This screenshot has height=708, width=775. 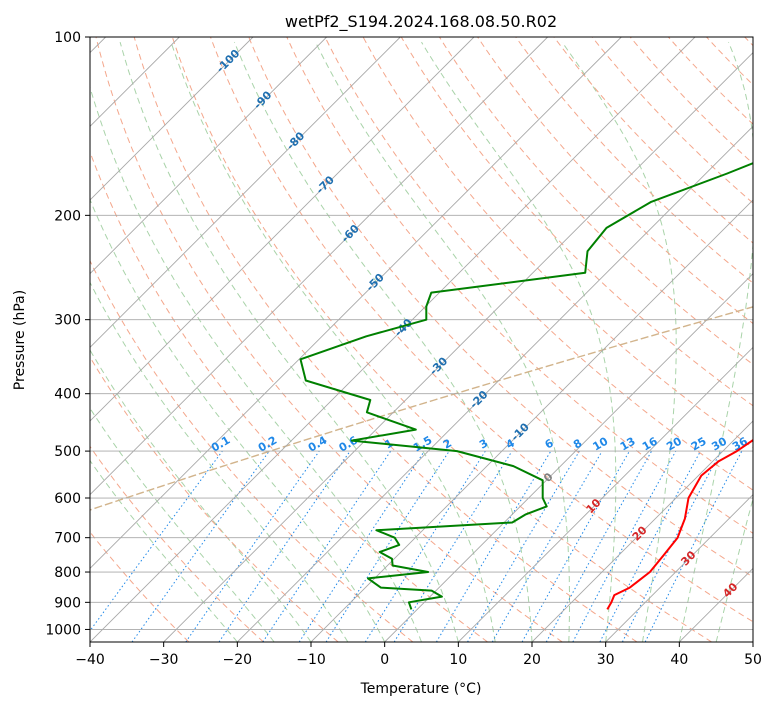 What do you see at coordinates (67, 216) in the screenshot?
I see `y-tick-label: 200` at bounding box center [67, 216].